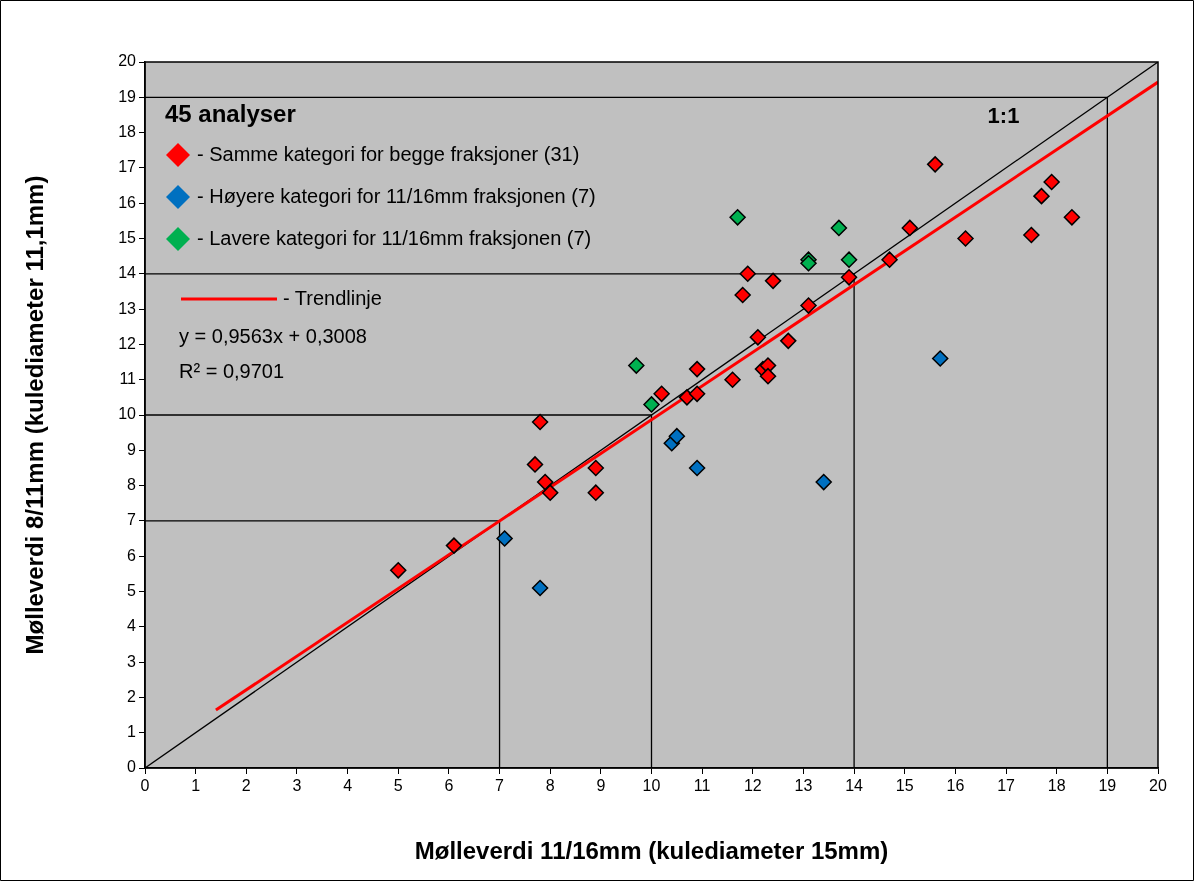 The image size is (1194, 881). What do you see at coordinates (752, 786) in the screenshot?
I see `x-tick-label: 12` at bounding box center [752, 786].